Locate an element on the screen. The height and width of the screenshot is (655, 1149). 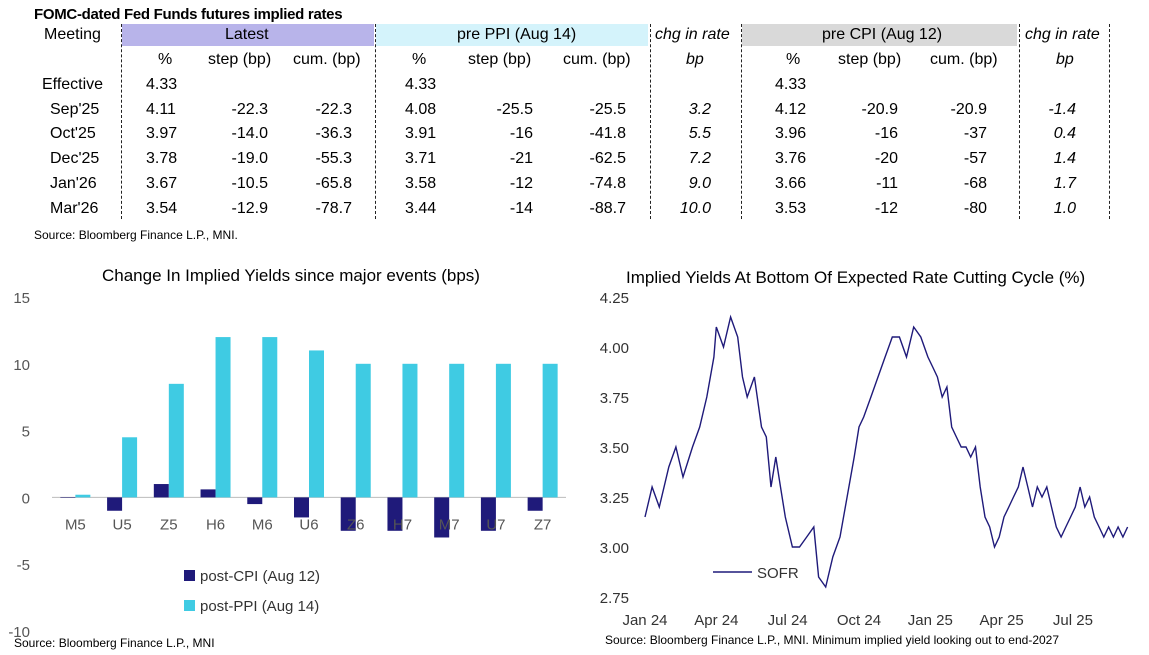
subheader-pct-cpi: % is located at coordinates (793, 59).